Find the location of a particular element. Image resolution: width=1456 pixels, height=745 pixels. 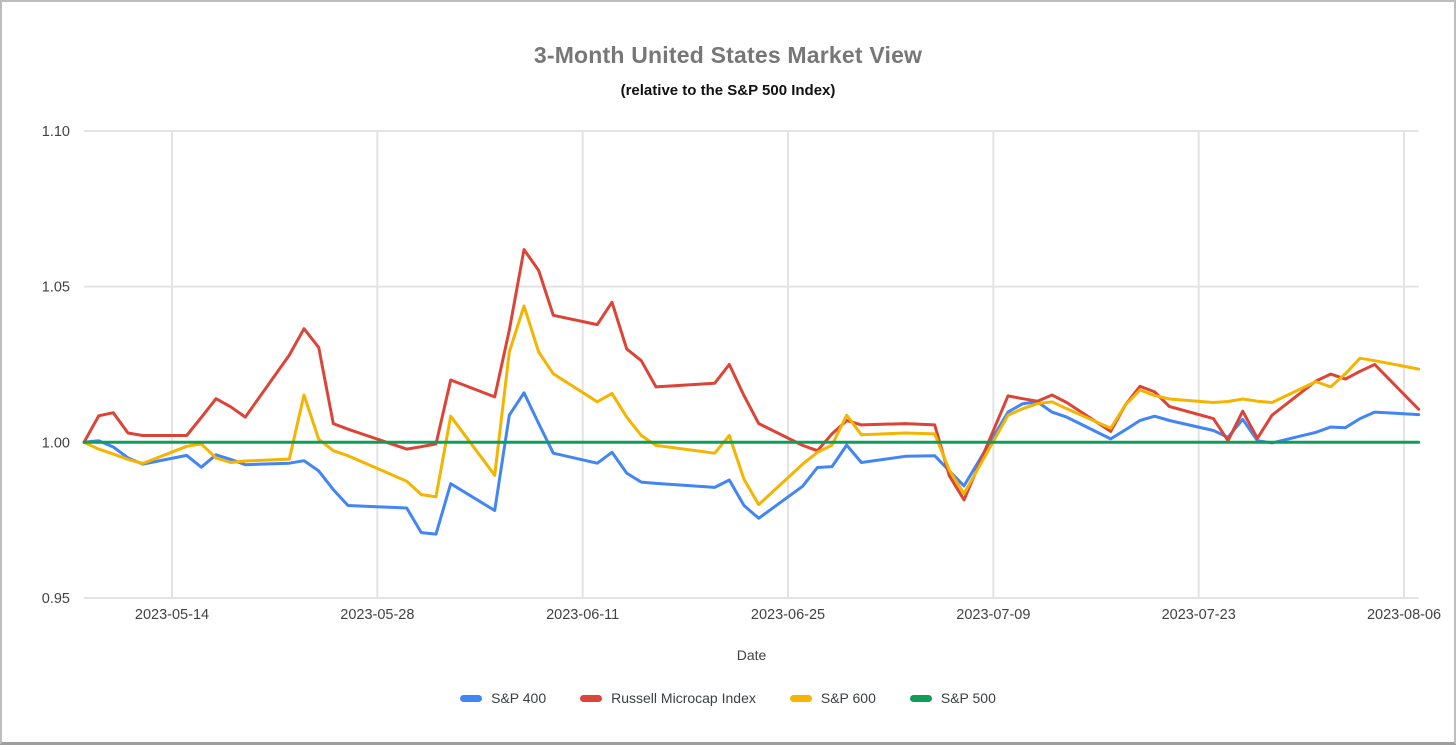

y-tick-label: 0.95 is located at coordinates (56, 599).